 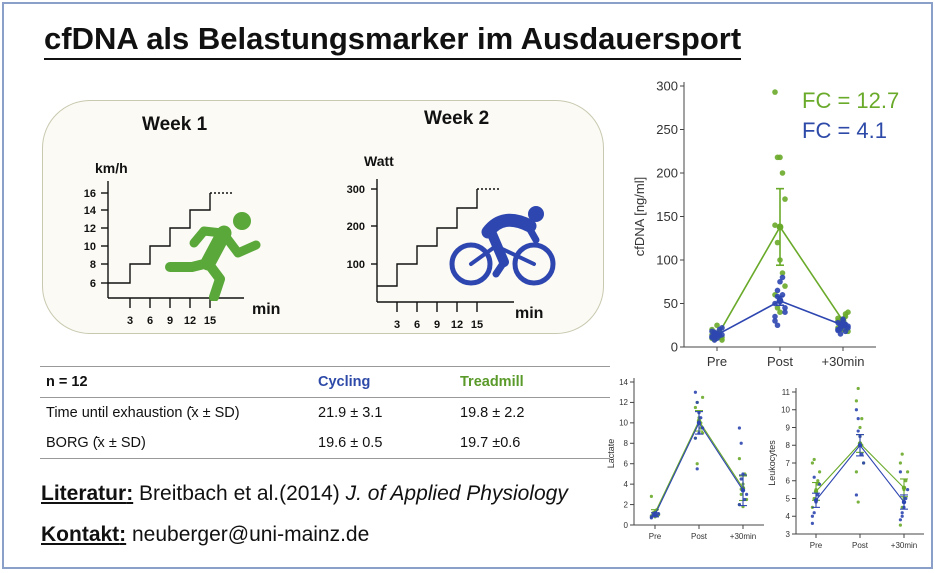 What do you see at coordinates (457, 325) in the screenshot?
I see `week2-xtick: 12` at bounding box center [457, 325].